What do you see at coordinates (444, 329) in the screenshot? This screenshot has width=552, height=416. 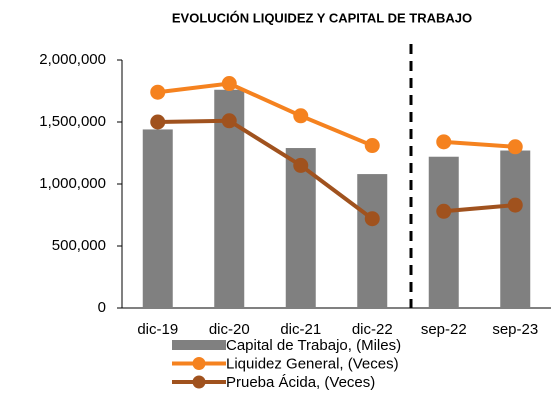 I see `x-tick-label: sep-22` at bounding box center [444, 329].